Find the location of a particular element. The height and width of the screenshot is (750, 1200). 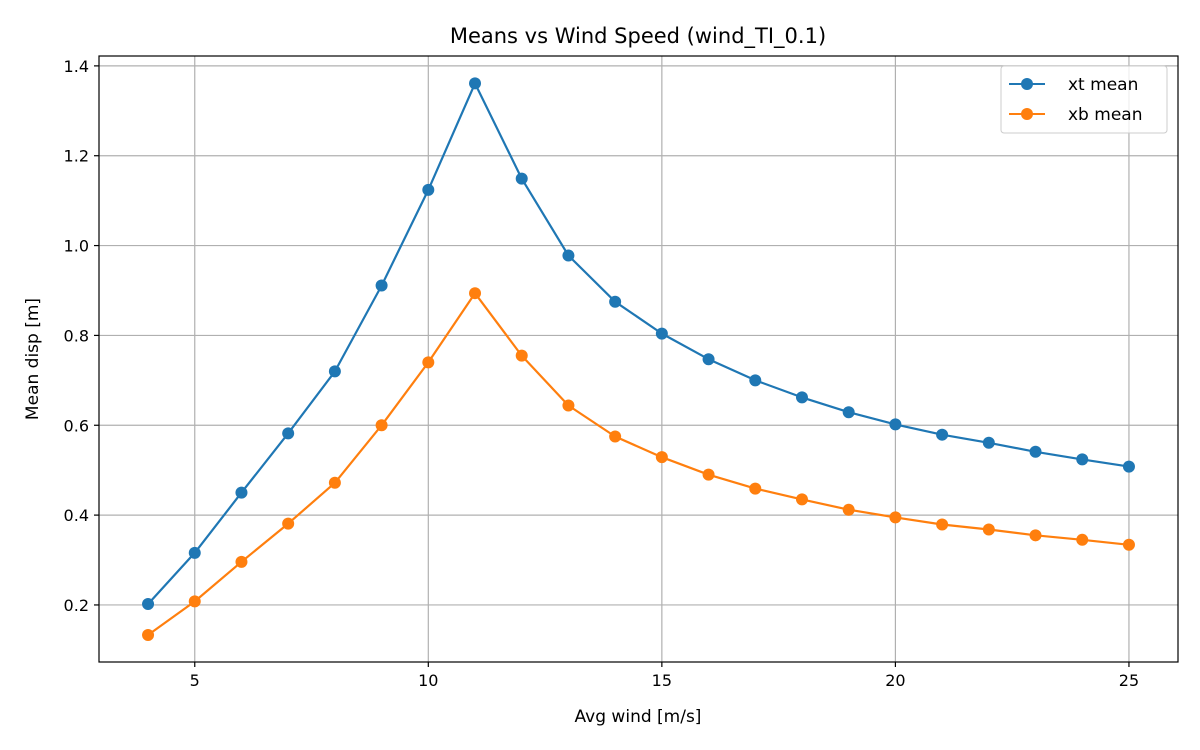

legend-marker-xb-mean is located at coordinates (1027, 114).